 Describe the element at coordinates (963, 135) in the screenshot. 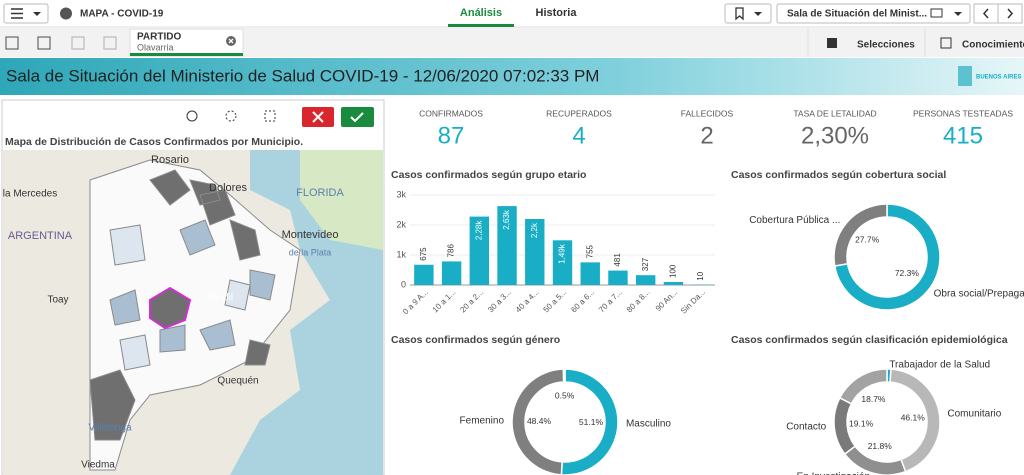

I see `kpi-value: 415` at that location.